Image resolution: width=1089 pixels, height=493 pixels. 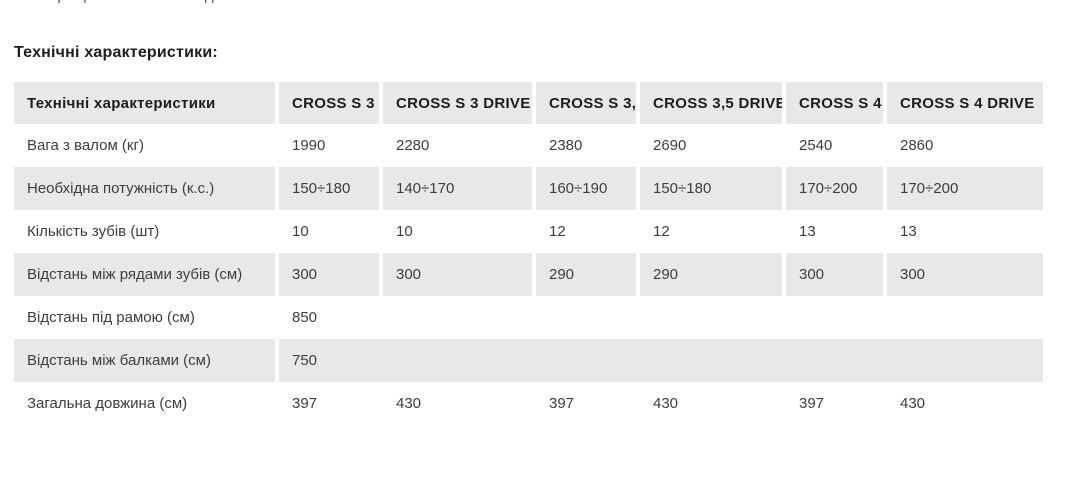 I want to click on table-row: Загальна довжина (см) 397 430 397 430 397 430, so click(x=528, y=403).